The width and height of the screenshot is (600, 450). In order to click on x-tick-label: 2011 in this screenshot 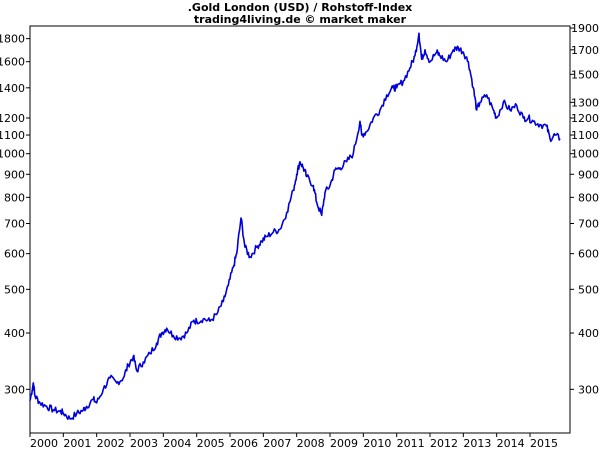, I will do `click(411, 443)`.